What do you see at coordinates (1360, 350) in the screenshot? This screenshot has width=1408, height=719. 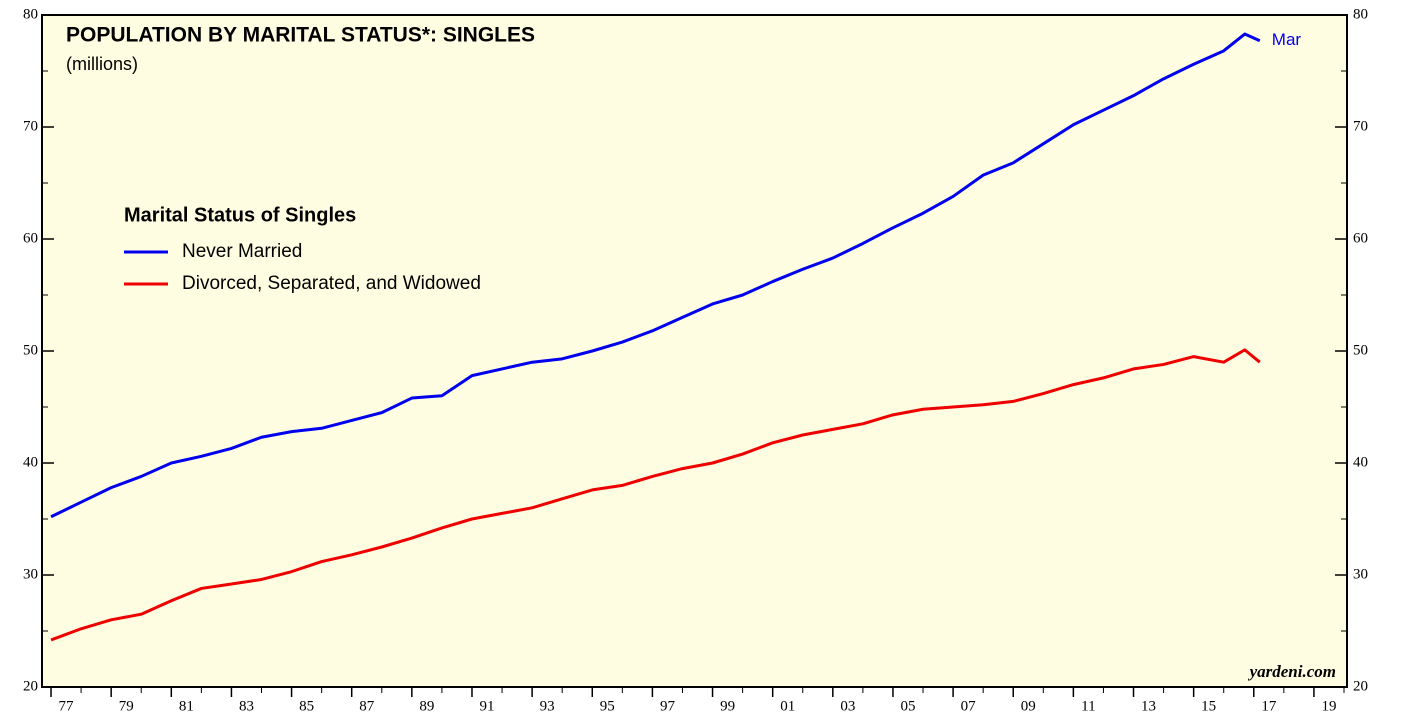 I see `y2-tick-label: 50` at bounding box center [1360, 350].